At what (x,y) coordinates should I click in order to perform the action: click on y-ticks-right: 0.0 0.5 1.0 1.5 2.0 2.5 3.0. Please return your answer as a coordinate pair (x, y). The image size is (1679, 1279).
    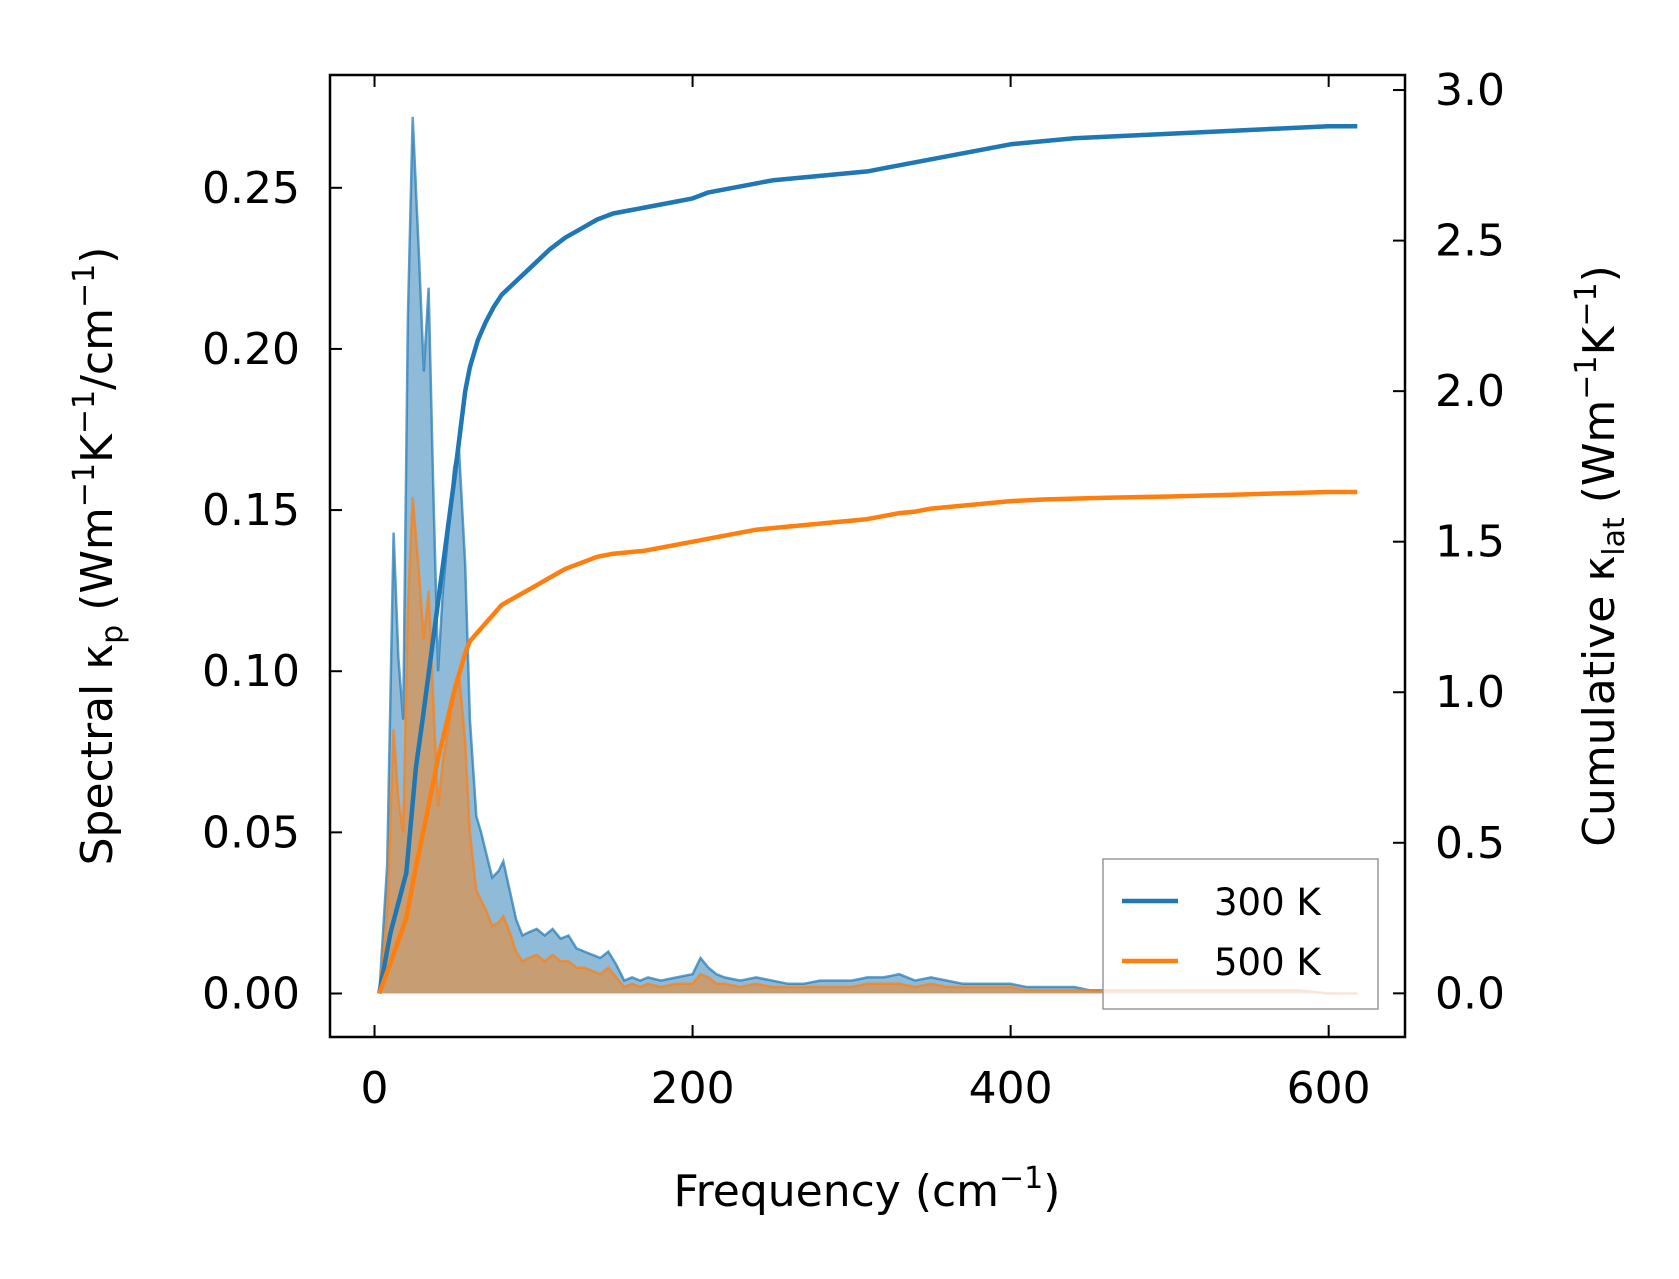
    Looking at the image, I should click on (1449, 542).